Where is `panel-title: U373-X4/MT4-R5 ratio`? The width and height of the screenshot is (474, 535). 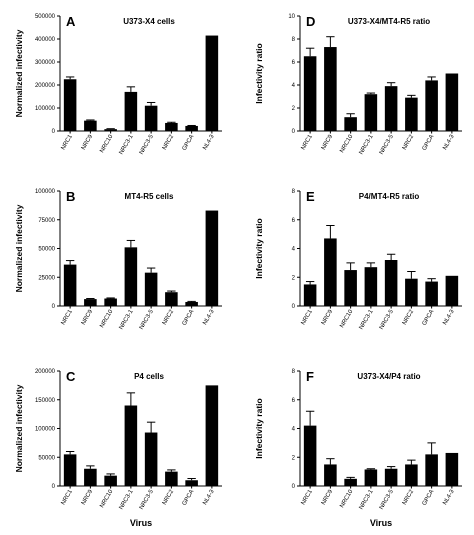
panel-title: U373-X4/MT4-R5 ratio is located at coordinates (389, 21).